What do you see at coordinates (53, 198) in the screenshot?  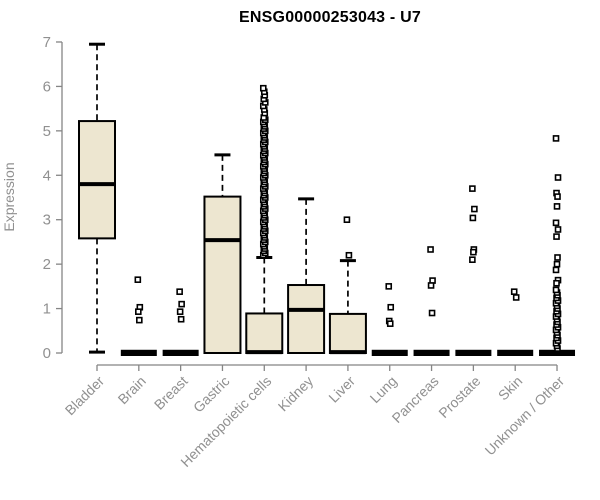 I see `y-axis: 0 1 2 3 4 5 6 7` at bounding box center [53, 198].